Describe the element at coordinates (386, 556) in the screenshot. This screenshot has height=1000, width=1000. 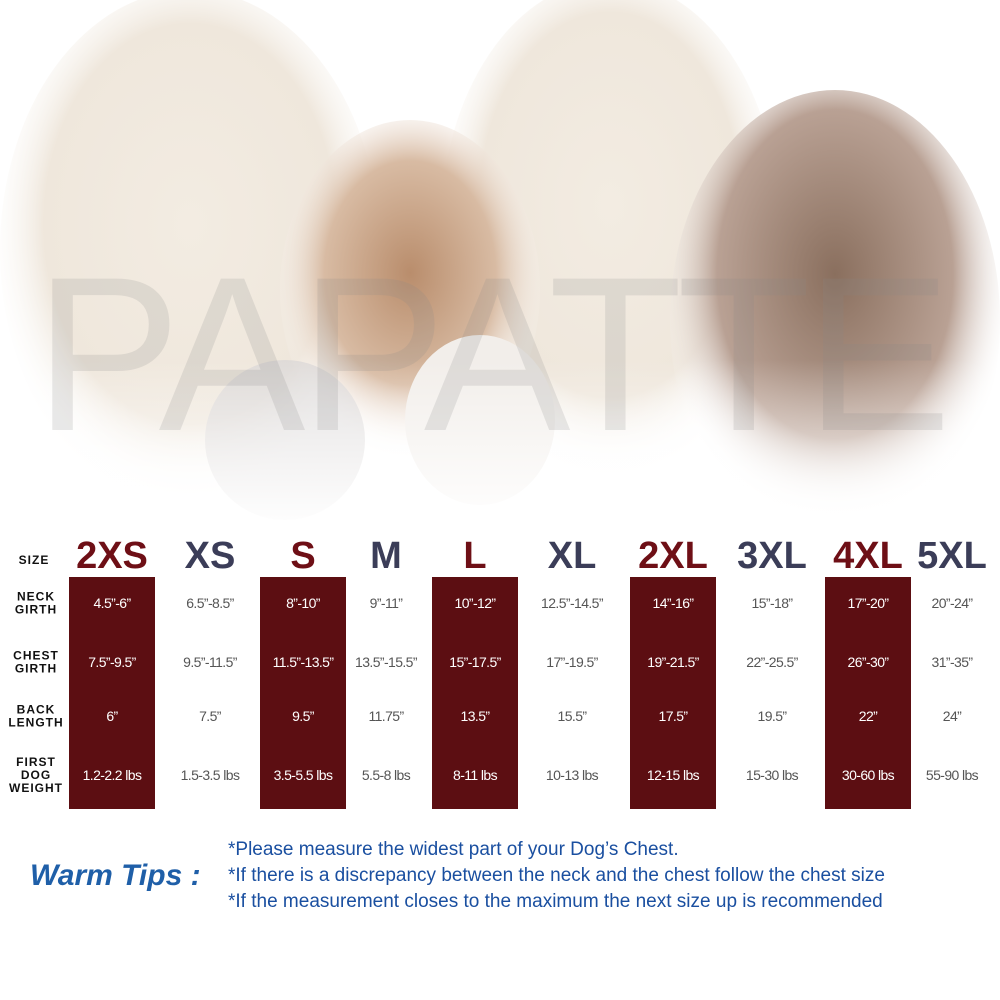
I see `size-header: M` at that location.